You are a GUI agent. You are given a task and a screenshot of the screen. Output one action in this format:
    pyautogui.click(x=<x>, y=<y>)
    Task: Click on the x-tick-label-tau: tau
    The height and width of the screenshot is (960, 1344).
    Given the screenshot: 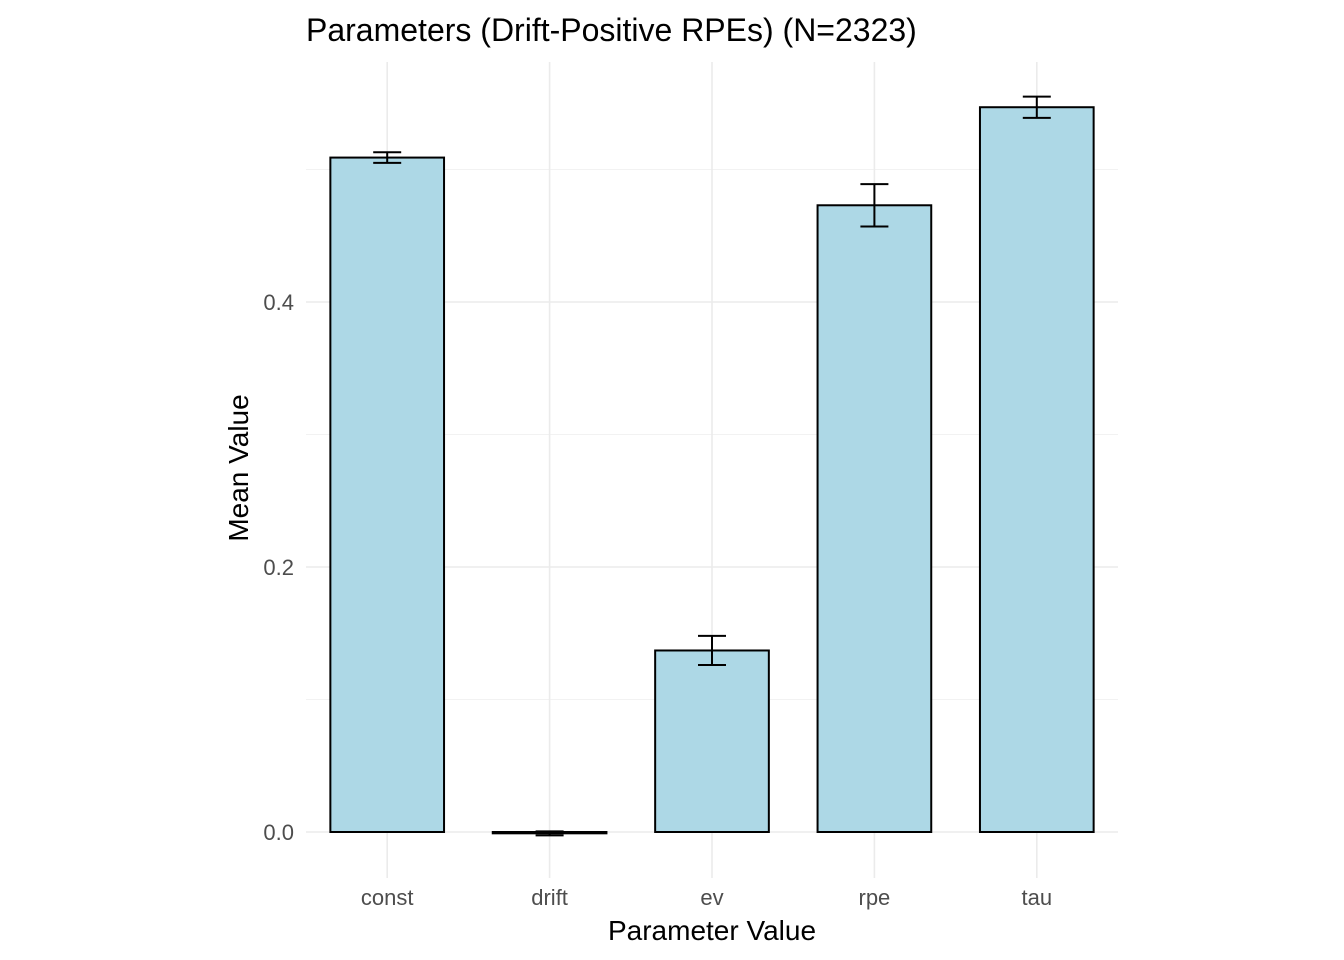 What is the action you would take?
    pyautogui.click(x=1037, y=897)
    